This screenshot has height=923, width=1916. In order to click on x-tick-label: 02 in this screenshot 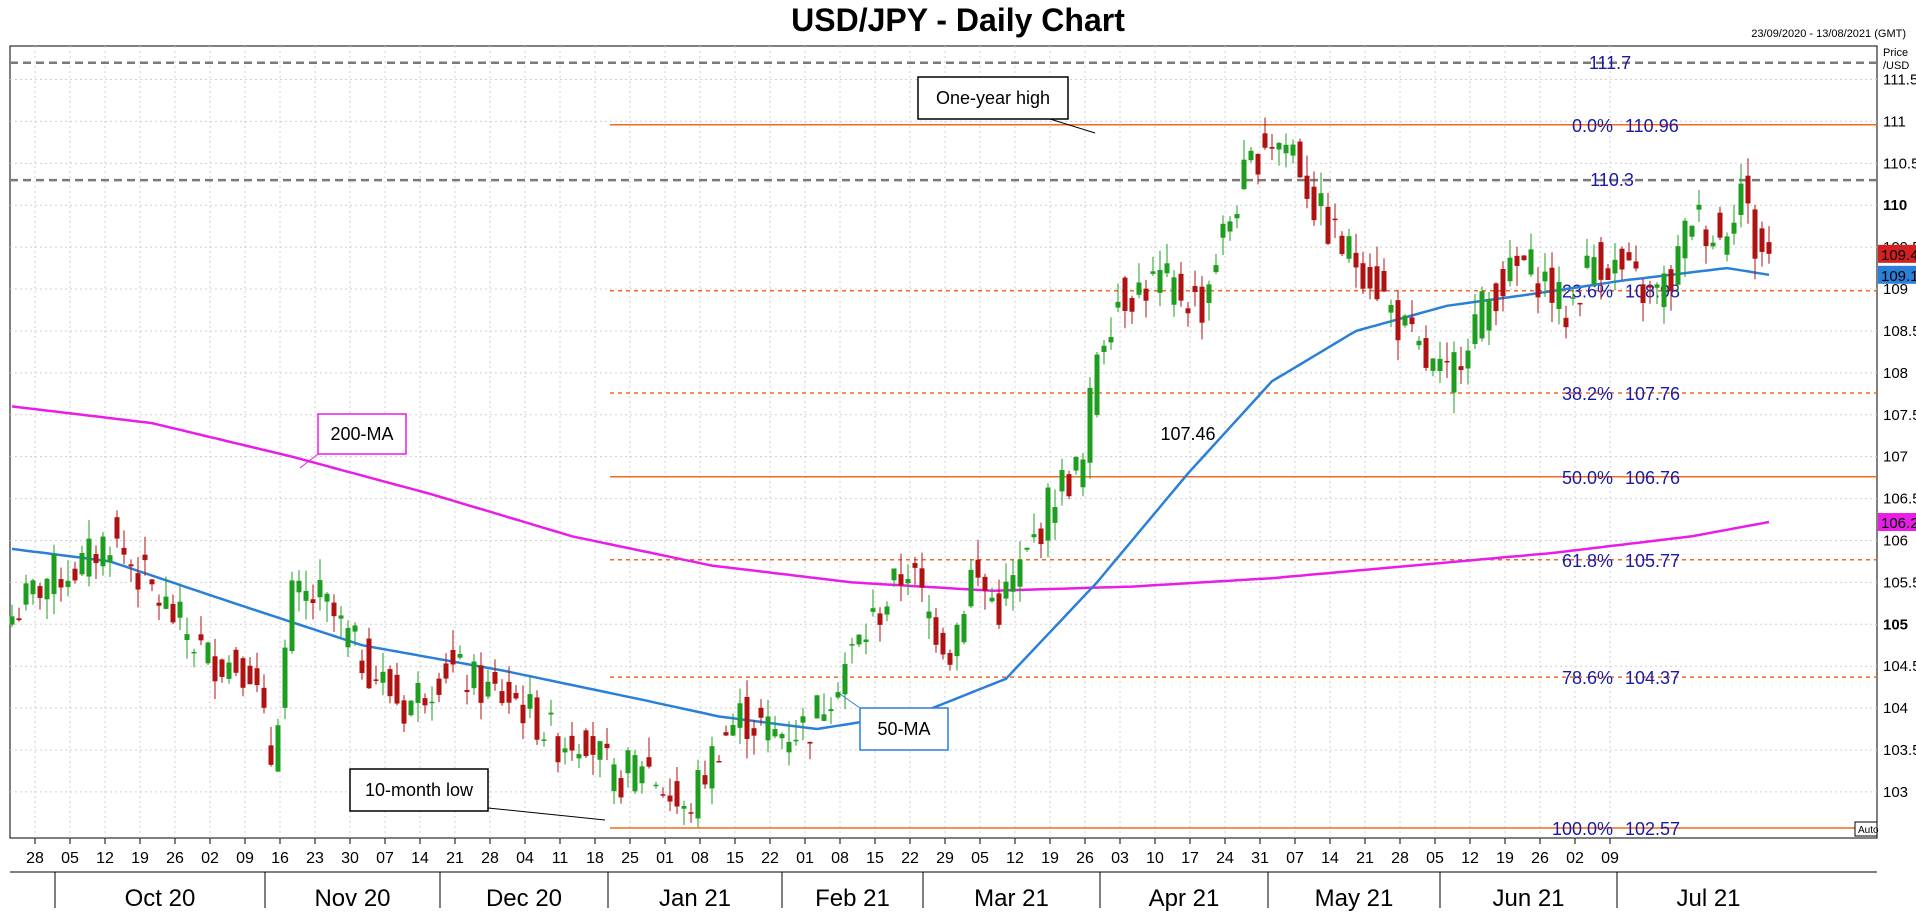, I will do `click(210, 858)`.